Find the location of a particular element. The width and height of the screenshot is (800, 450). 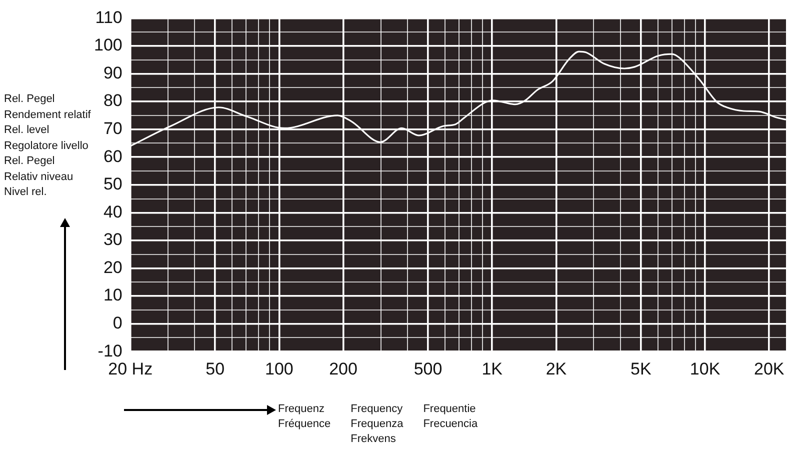

x-tick-label: 1K is located at coordinates (493, 368).